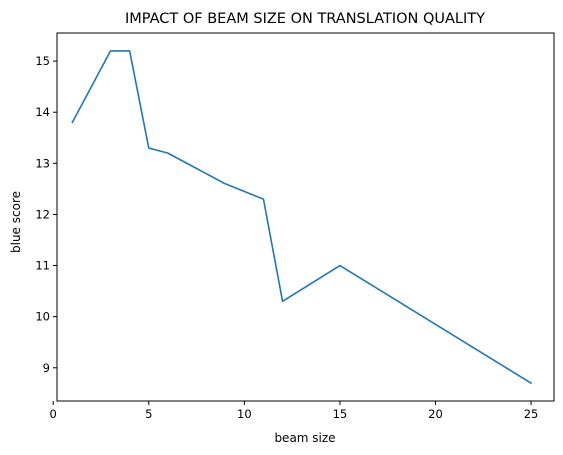 The height and width of the screenshot is (455, 563). Describe the element at coordinates (53, 414) in the screenshot. I see `x-tick-label: 0` at that location.